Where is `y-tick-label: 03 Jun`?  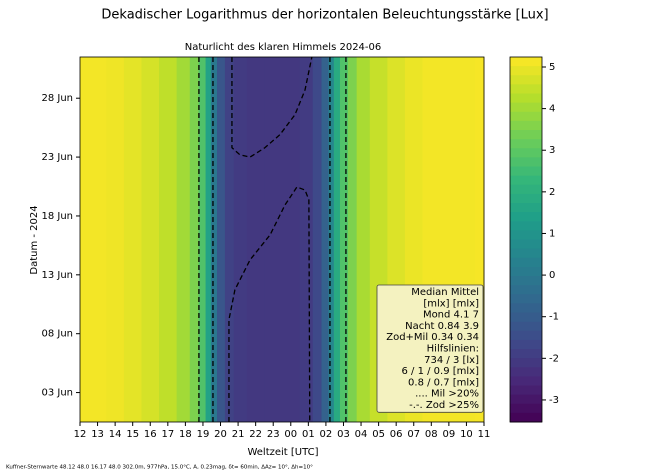
y-tick-label: 03 Jun is located at coordinates (57, 393).